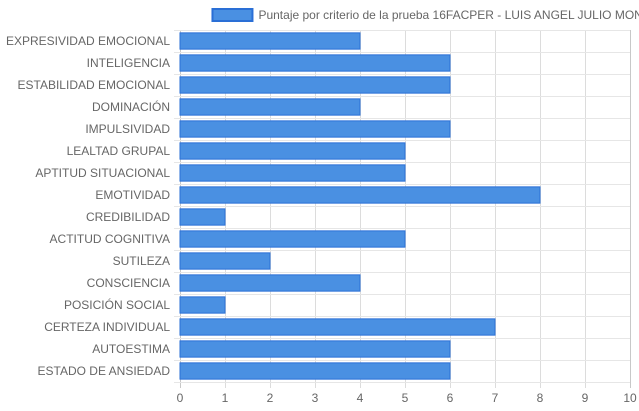 The image size is (639, 411). I want to click on x-tick-label: 2, so click(270, 398).